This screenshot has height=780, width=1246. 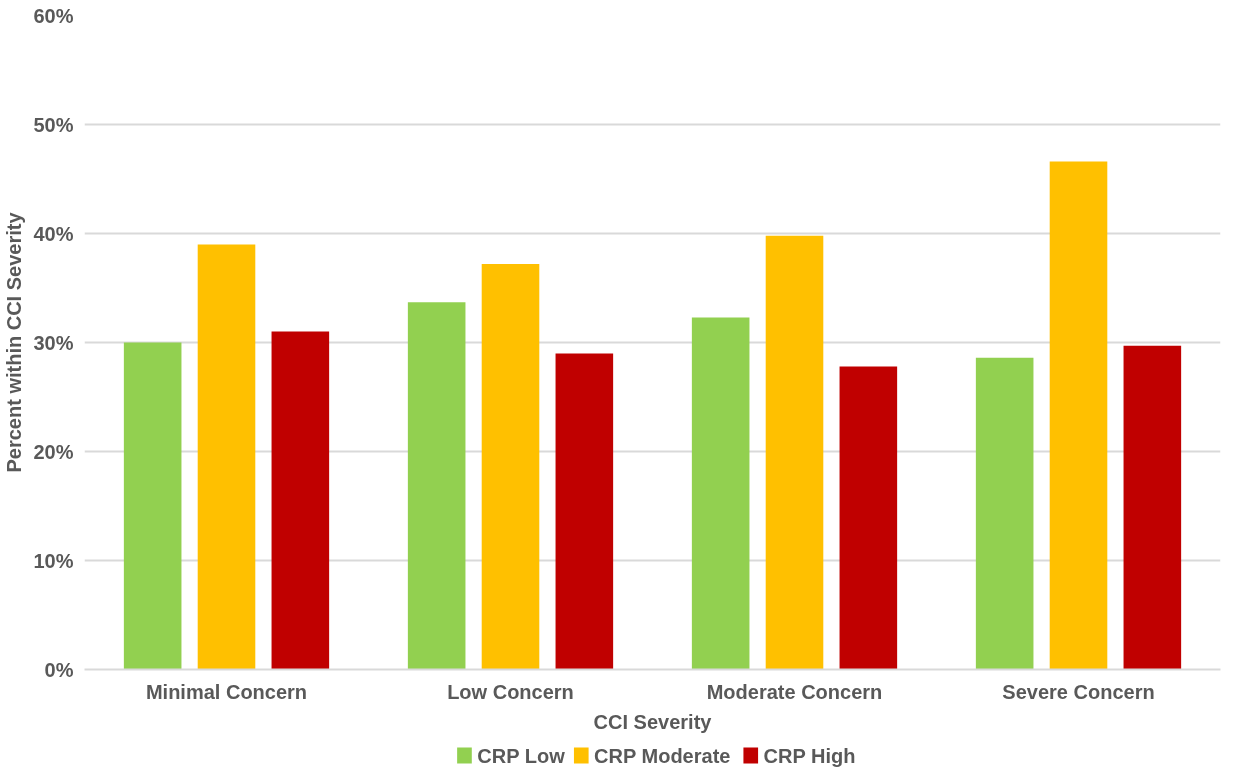 What do you see at coordinates (53, 451) in the screenshot?
I see `y-tick-label: 20%` at bounding box center [53, 451].